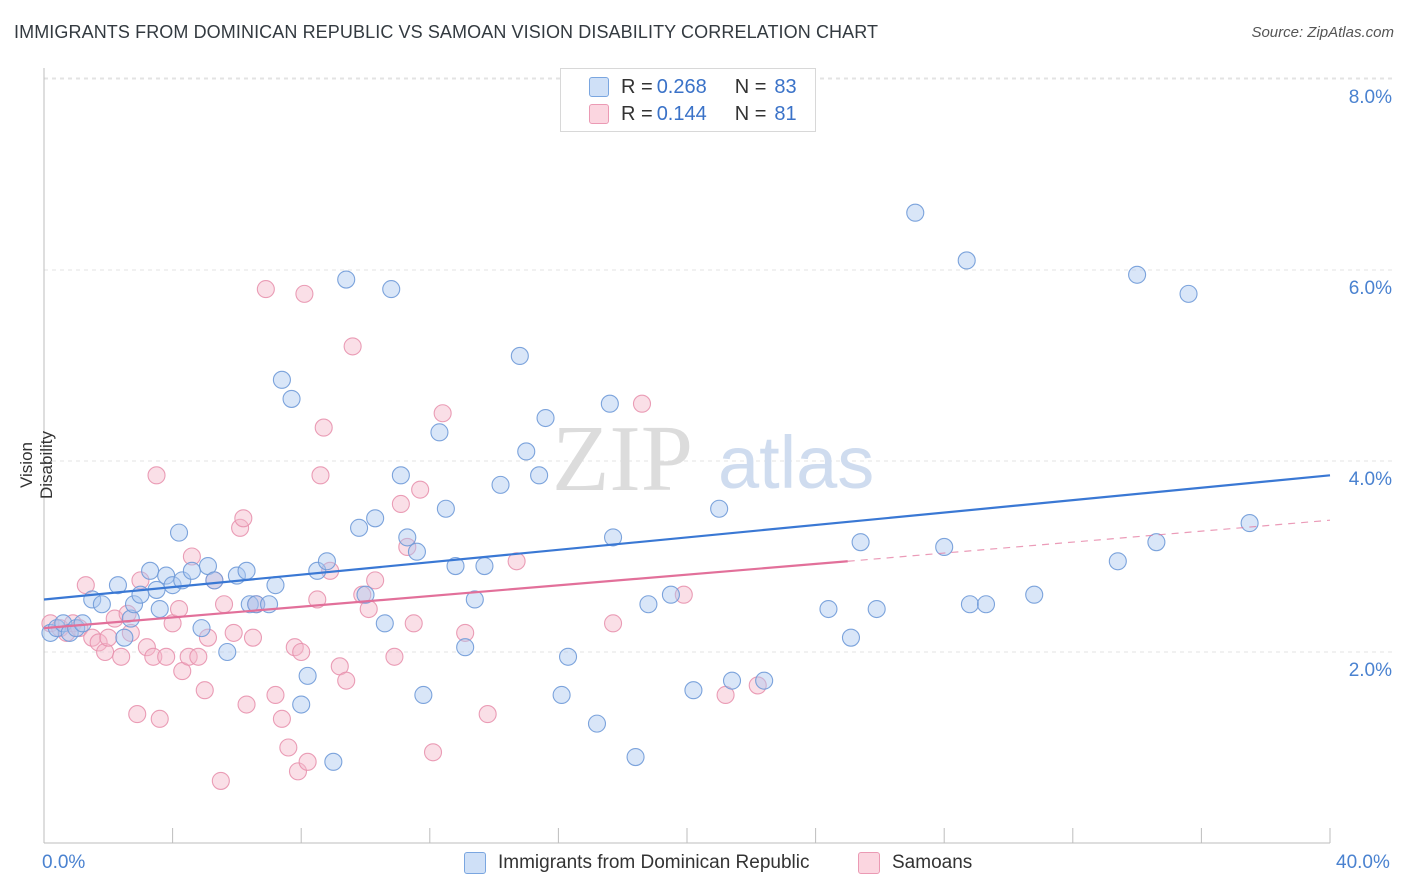 This screenshot has width=1406, height=892. What do you see at coordinates (932, 862) in the screenshot?
I see `legend-label: Samoans` at bounding box center [932, 862].